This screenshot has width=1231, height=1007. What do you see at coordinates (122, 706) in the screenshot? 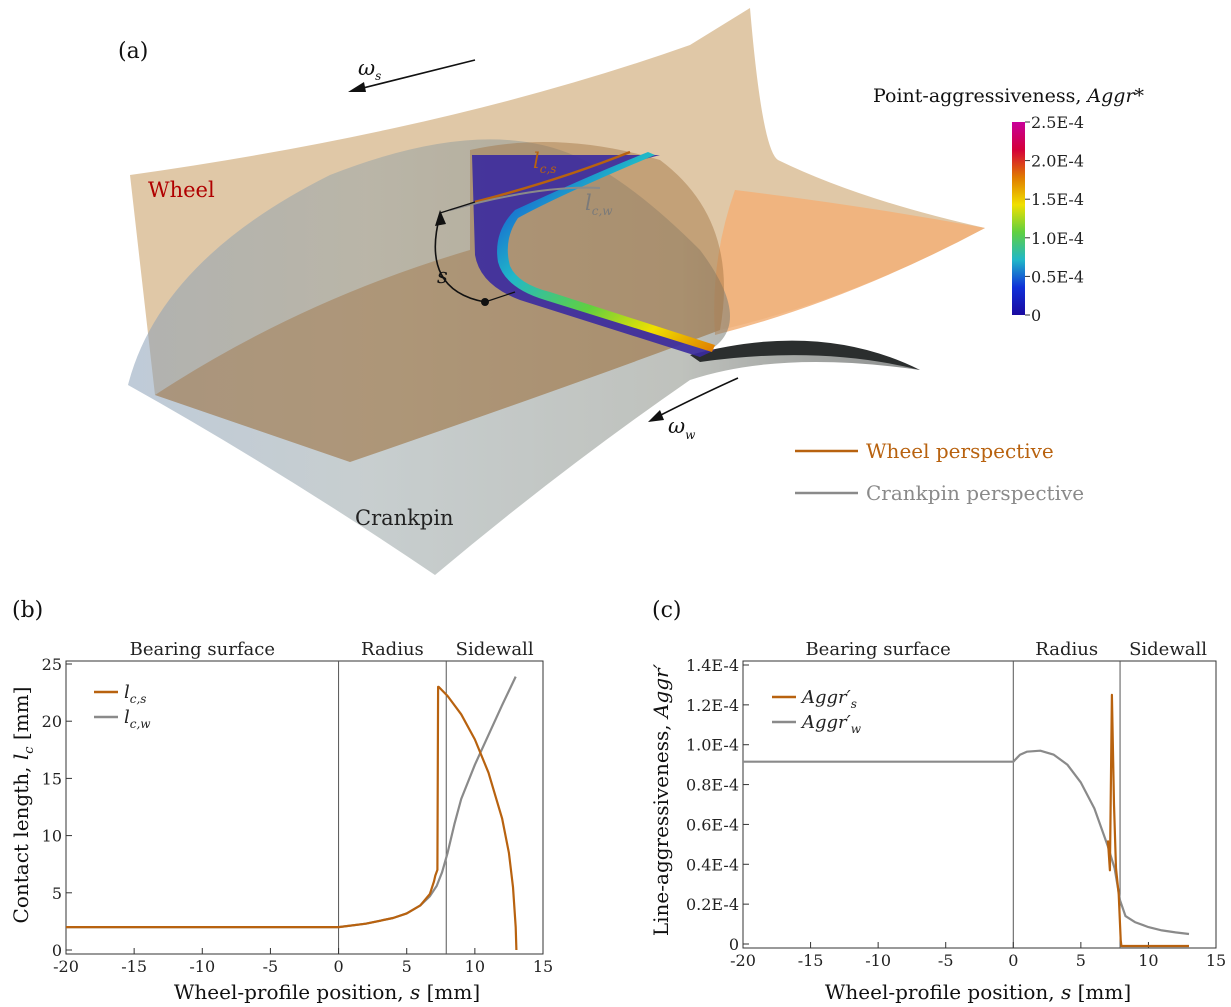
I see `panel-b-legend: lc,slc,w` at bounding box center [122, 706].